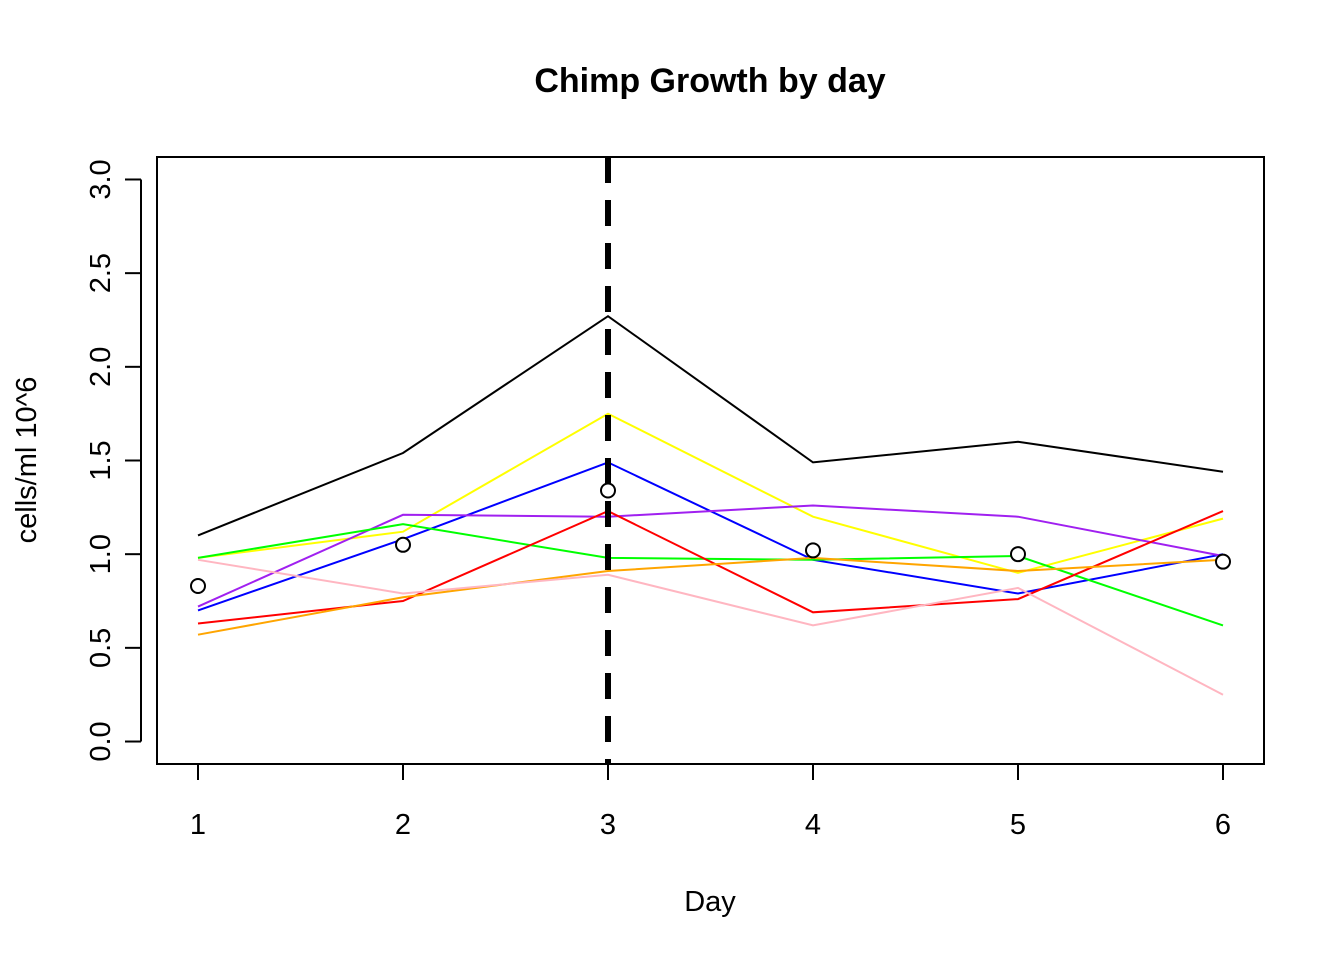 This screenshot has height=960, width=1344. Describe the element at coordinates (198, 825) in the screenshot. I see `x-tick-label: 1` at that location.